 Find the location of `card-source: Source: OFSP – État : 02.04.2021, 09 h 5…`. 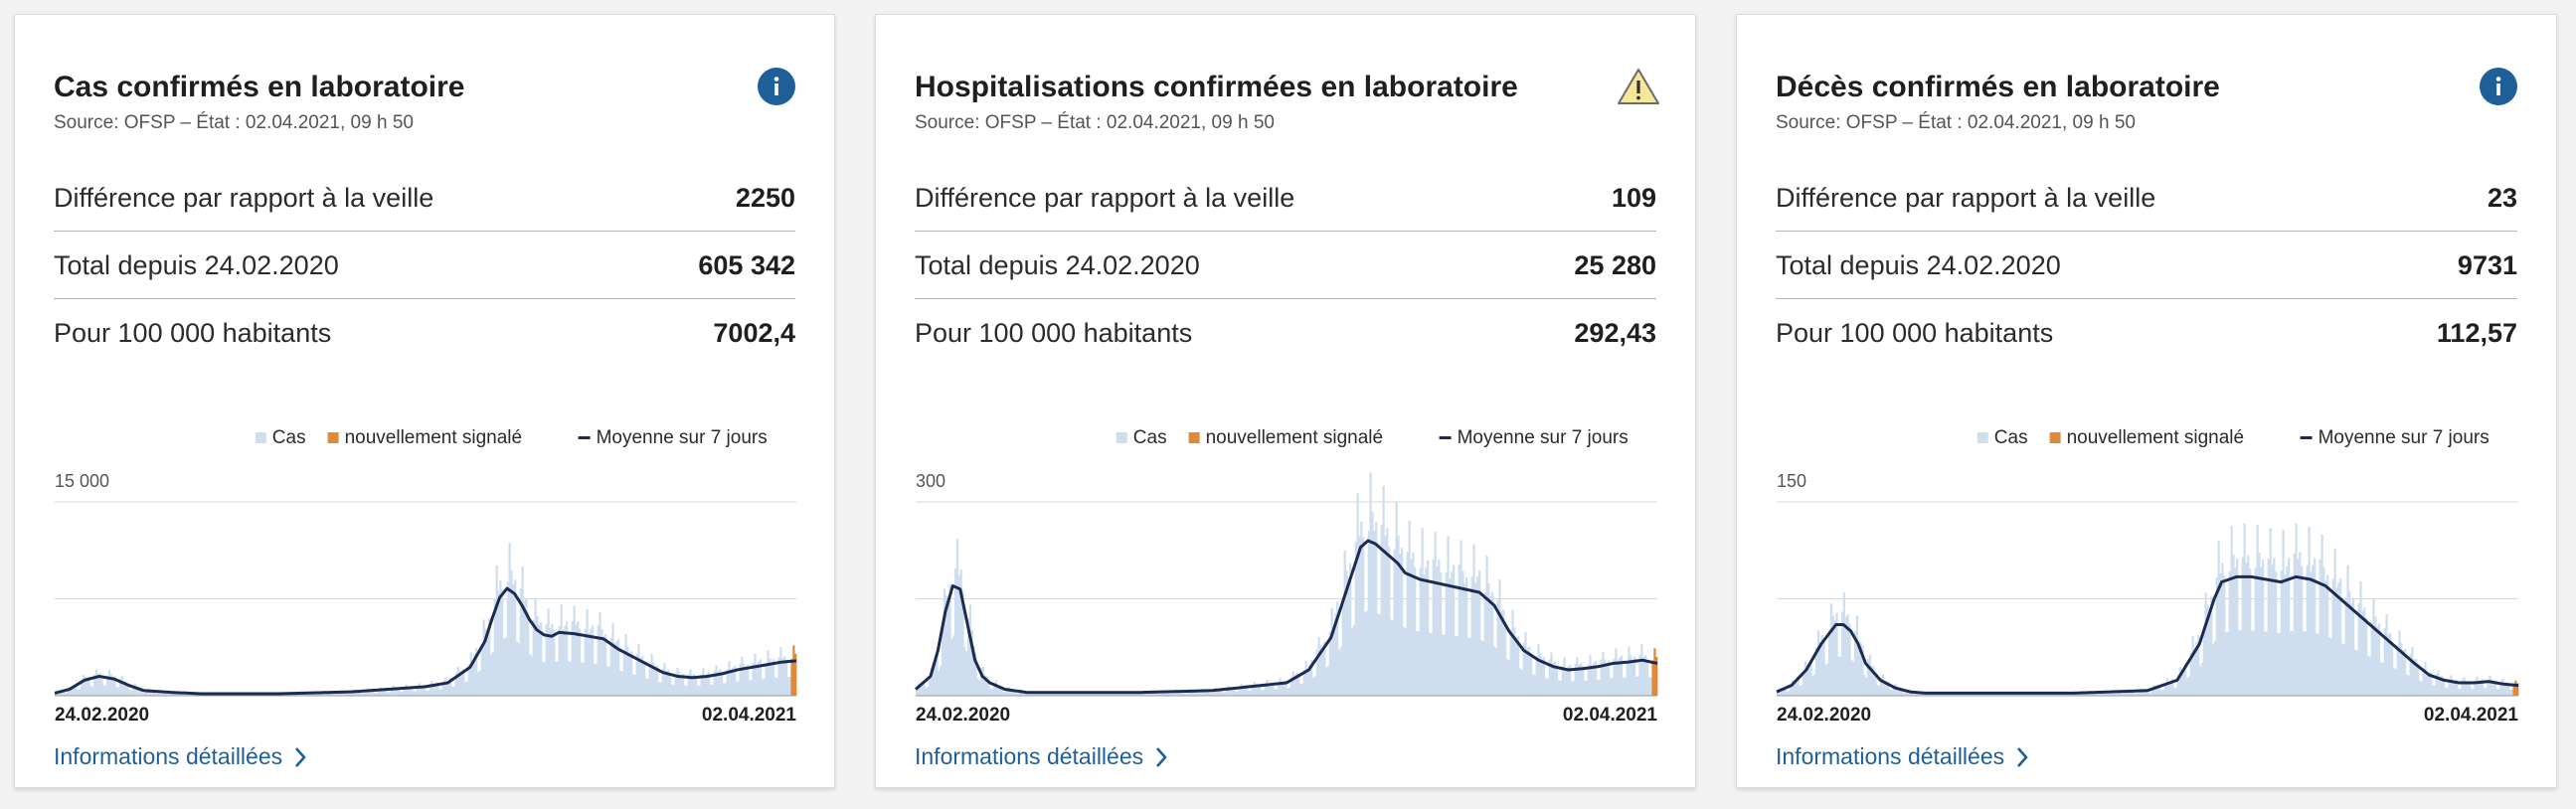

card-source: Source: OFSP – État : 02.04.2021, 09 h 5… is located at coordinates (1956, 122).